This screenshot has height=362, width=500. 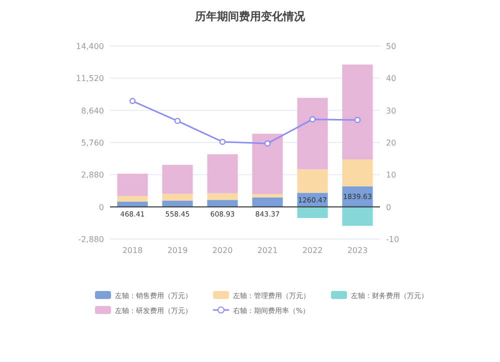 I want to click on y2-tick-label: 10, so click(x=391, y=175).